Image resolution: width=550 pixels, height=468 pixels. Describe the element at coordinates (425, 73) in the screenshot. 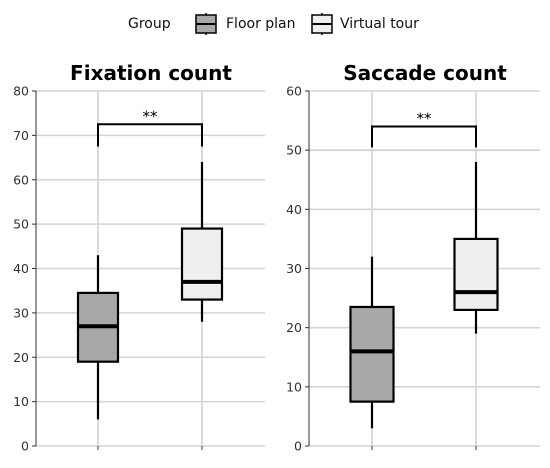

I see `panel-title: Saccade count` at that location.